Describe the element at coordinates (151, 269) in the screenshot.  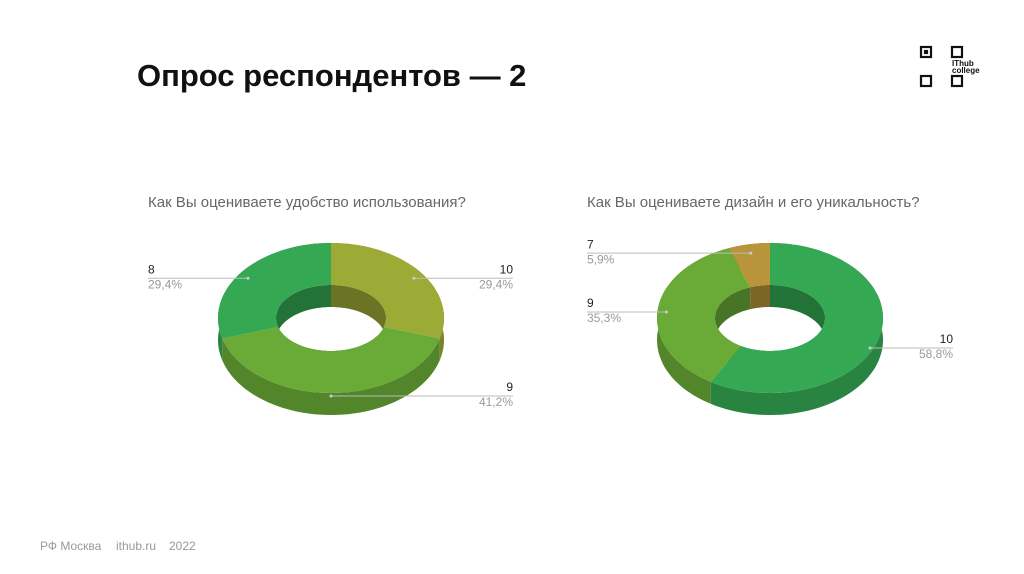
I see `slice-category: 8` at that location.